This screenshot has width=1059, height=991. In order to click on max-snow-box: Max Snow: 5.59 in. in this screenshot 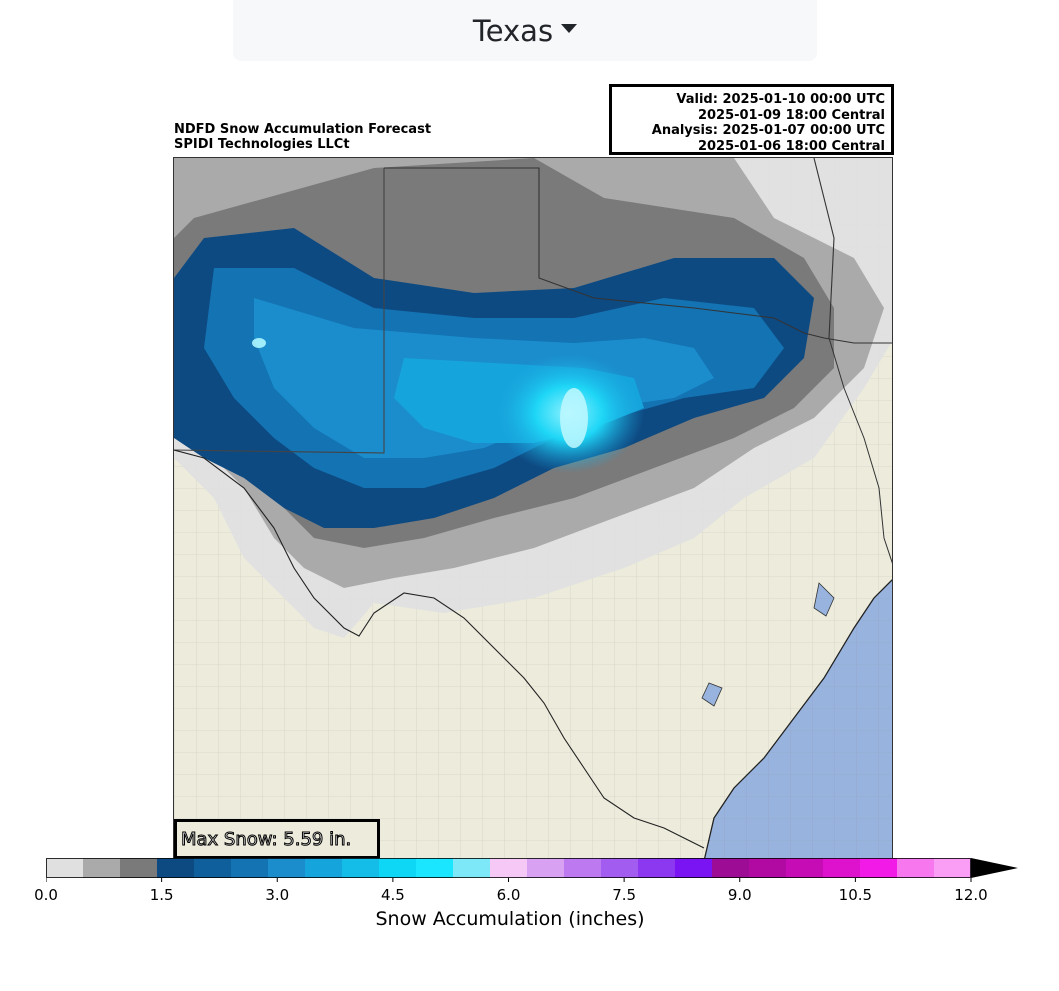, I will do `click(277, 839)`.